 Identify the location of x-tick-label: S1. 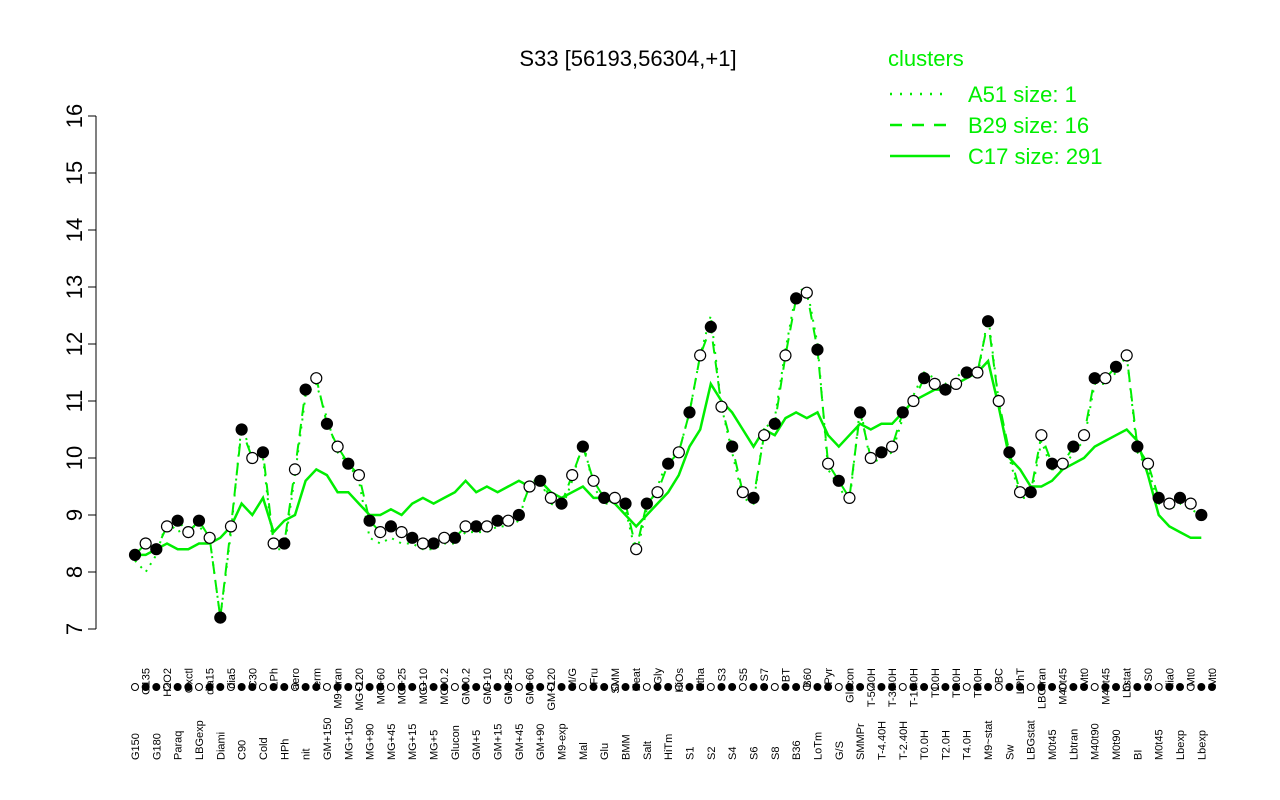
(690, 753).